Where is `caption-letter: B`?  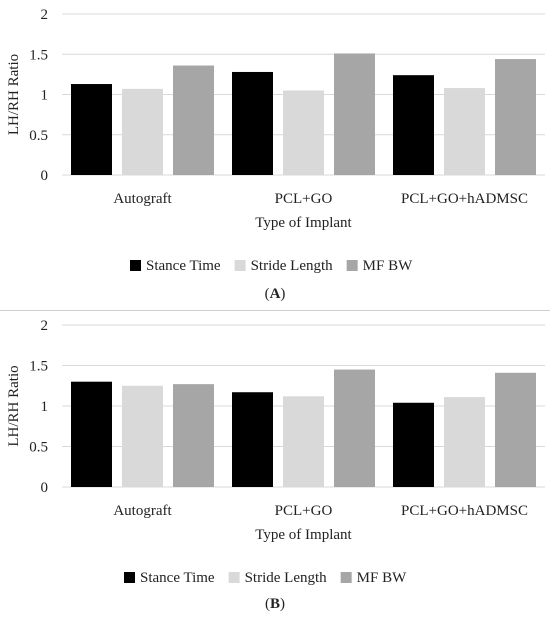 caption-letter: B is located at coordinates (274, 604).